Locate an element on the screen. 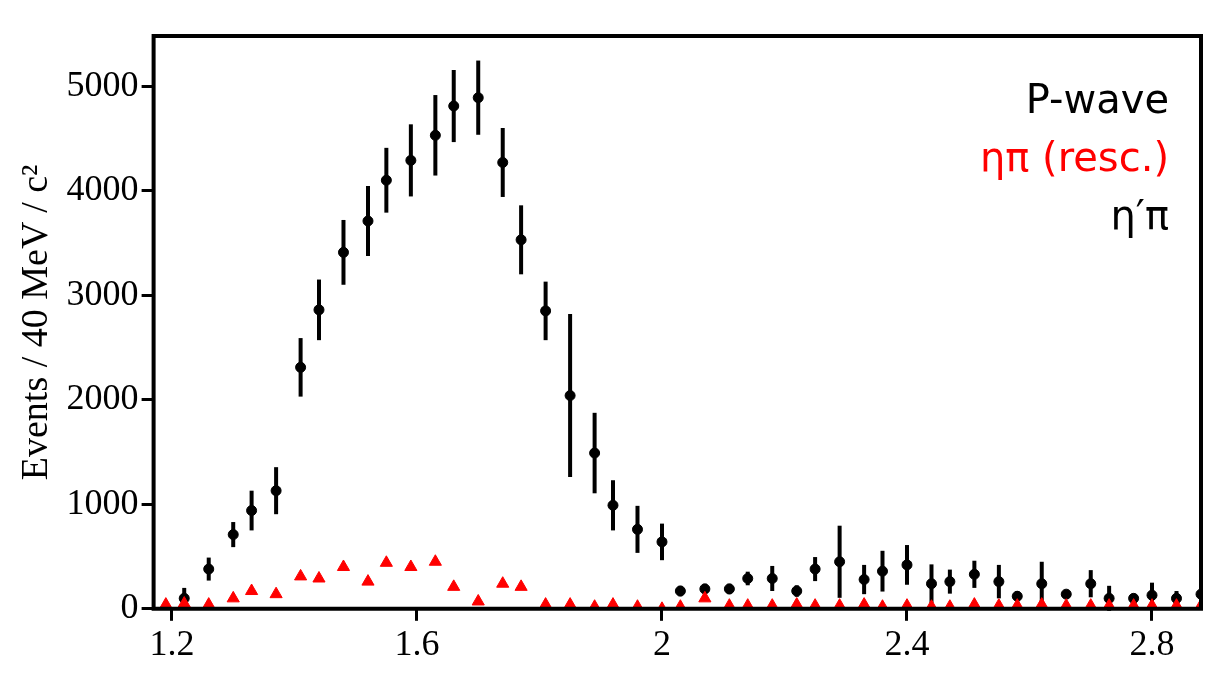  x-tick-label: 2.8 is located at coordinates (1152, 642).